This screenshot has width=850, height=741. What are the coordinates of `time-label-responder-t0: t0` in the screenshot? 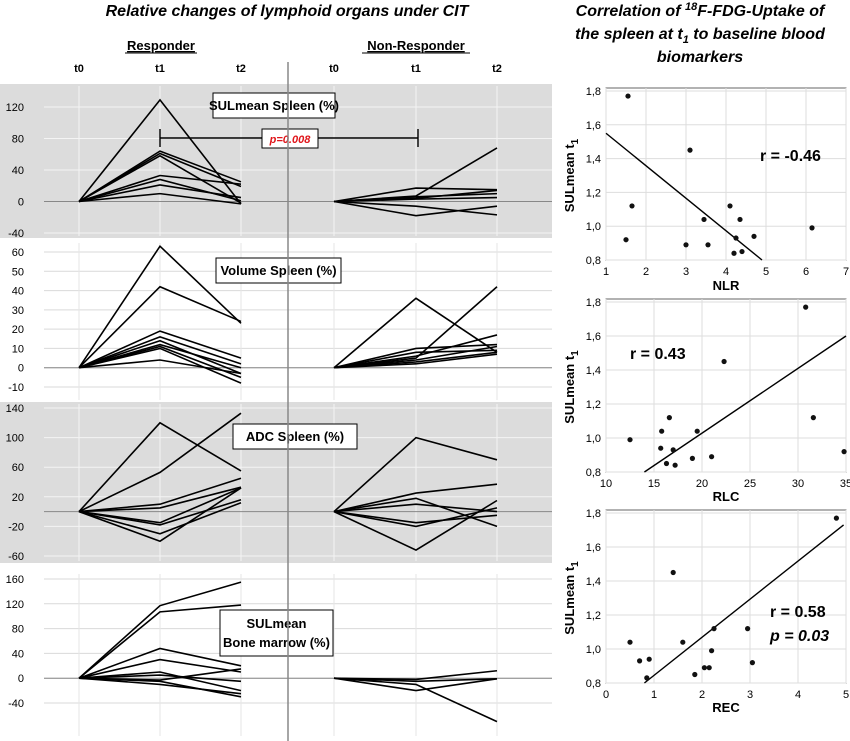 It's located at (79, 69).